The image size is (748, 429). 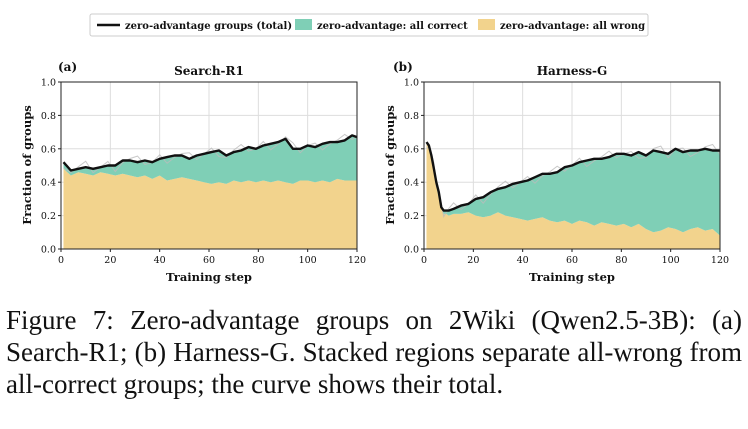 I want to click on legend-swatch-all-correct, so click(x=303, y=24).